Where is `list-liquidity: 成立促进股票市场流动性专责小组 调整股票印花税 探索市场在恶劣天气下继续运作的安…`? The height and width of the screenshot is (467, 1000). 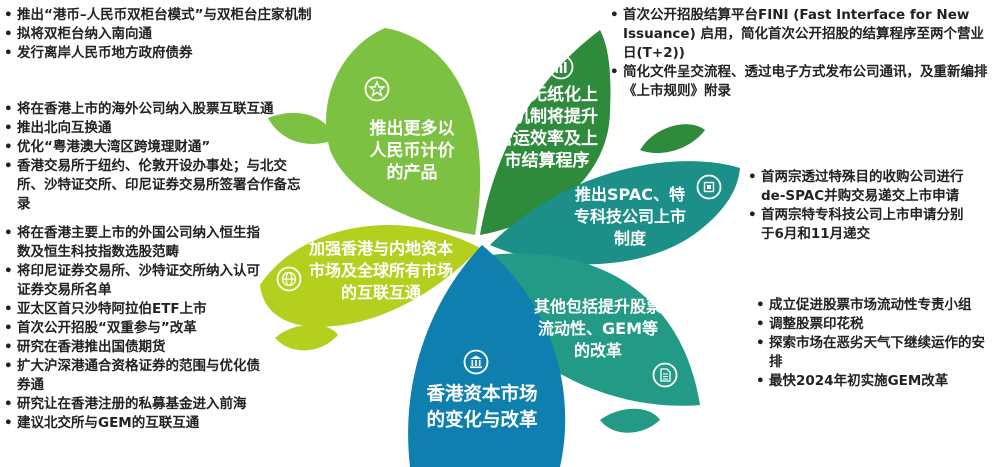
list-liquidity: 成立促进股票市场流动性专责小组 调整股票印花税 探索市场在恶劣天气下继续运作的安… is located at coordinates (873, 343).